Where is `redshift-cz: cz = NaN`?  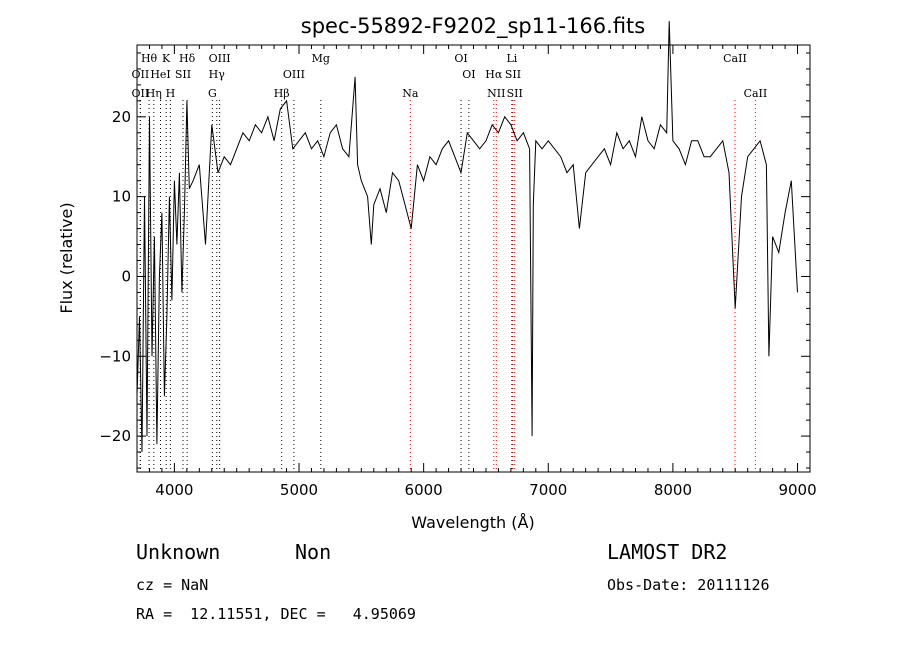 redshift-cz: cz = NaN is located at coordinates (172, 585).